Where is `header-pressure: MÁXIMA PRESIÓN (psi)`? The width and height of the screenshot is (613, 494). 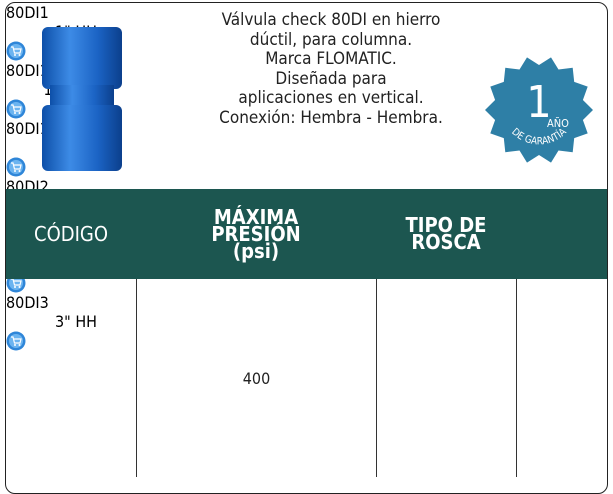 header-pressure: MÁXIMA PRESIÓN (psi) is located at coordinates (256, 234).